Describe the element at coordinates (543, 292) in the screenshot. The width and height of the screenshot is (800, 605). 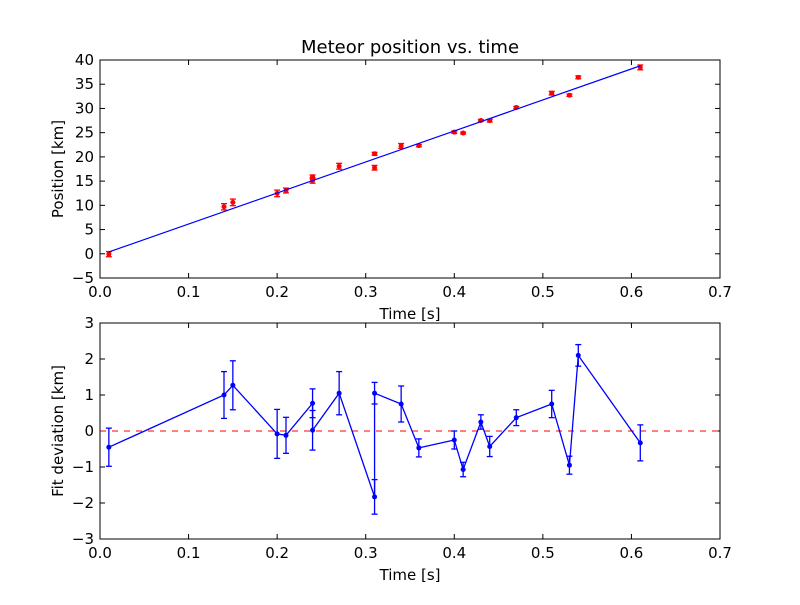
I see `position-x-tick-label: 0.5` at that location.